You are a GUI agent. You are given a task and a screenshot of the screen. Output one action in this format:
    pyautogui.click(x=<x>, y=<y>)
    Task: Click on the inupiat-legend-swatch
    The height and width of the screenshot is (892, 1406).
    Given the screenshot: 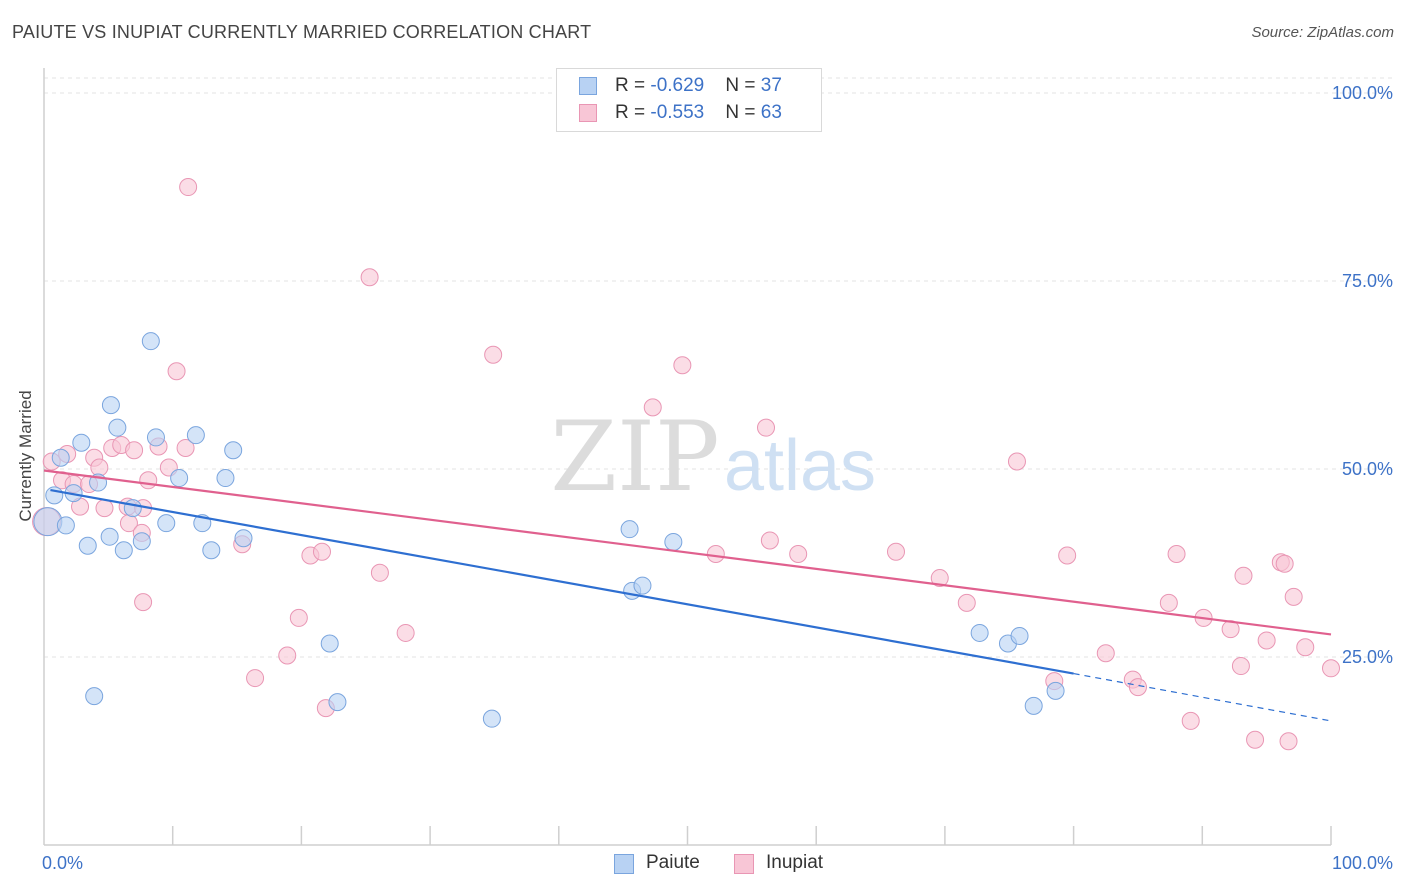 What is the action you would take?
    pyautogui.click(x=744, y=864)
    